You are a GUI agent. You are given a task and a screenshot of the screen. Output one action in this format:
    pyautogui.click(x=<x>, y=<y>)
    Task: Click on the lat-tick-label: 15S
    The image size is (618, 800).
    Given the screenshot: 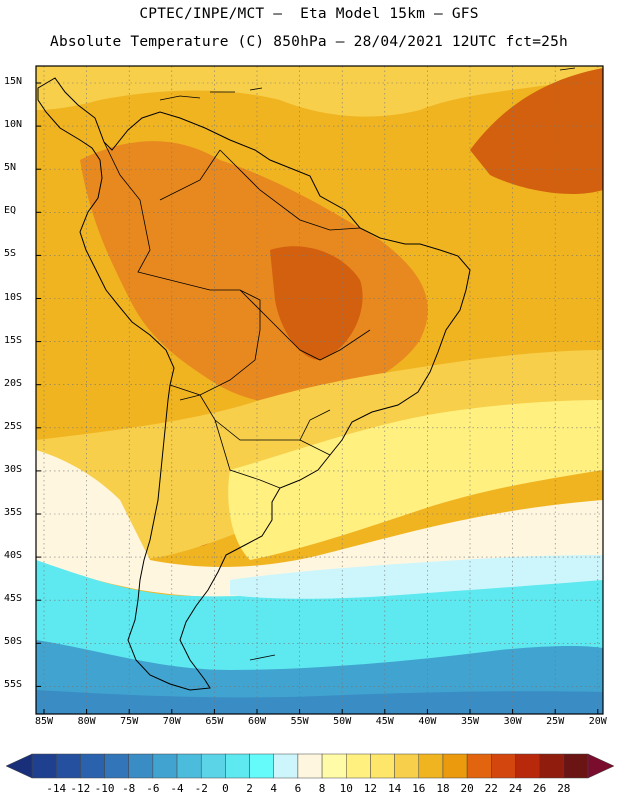 What is the action you would take?
    pyautogui.click(x=13, y=340)
    